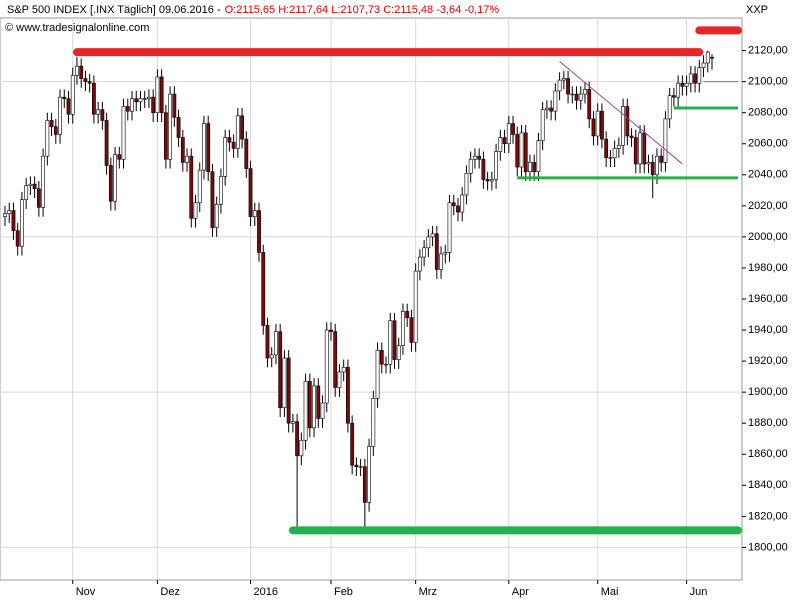 The image size is (800, 600). Describe the element at coordinates (768, 547) in the screenshot. I see `y-tick-label: 1800,00` at that location.